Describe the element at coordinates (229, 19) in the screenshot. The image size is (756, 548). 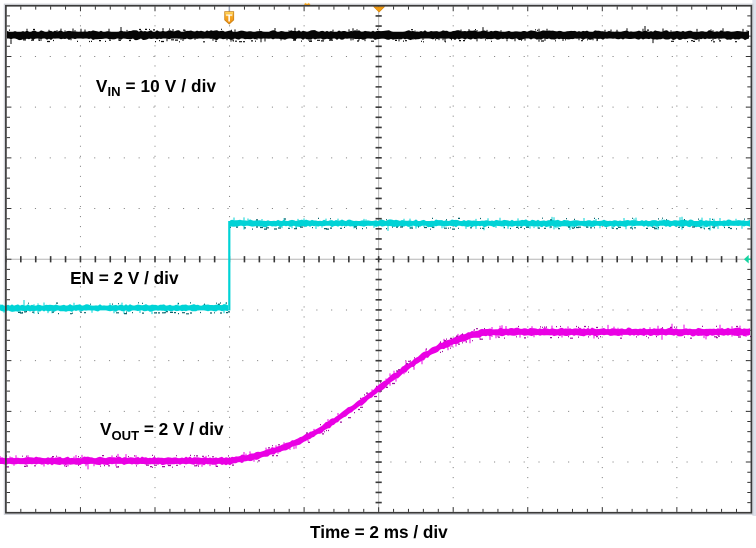
I see `svg-text: T` at that location.